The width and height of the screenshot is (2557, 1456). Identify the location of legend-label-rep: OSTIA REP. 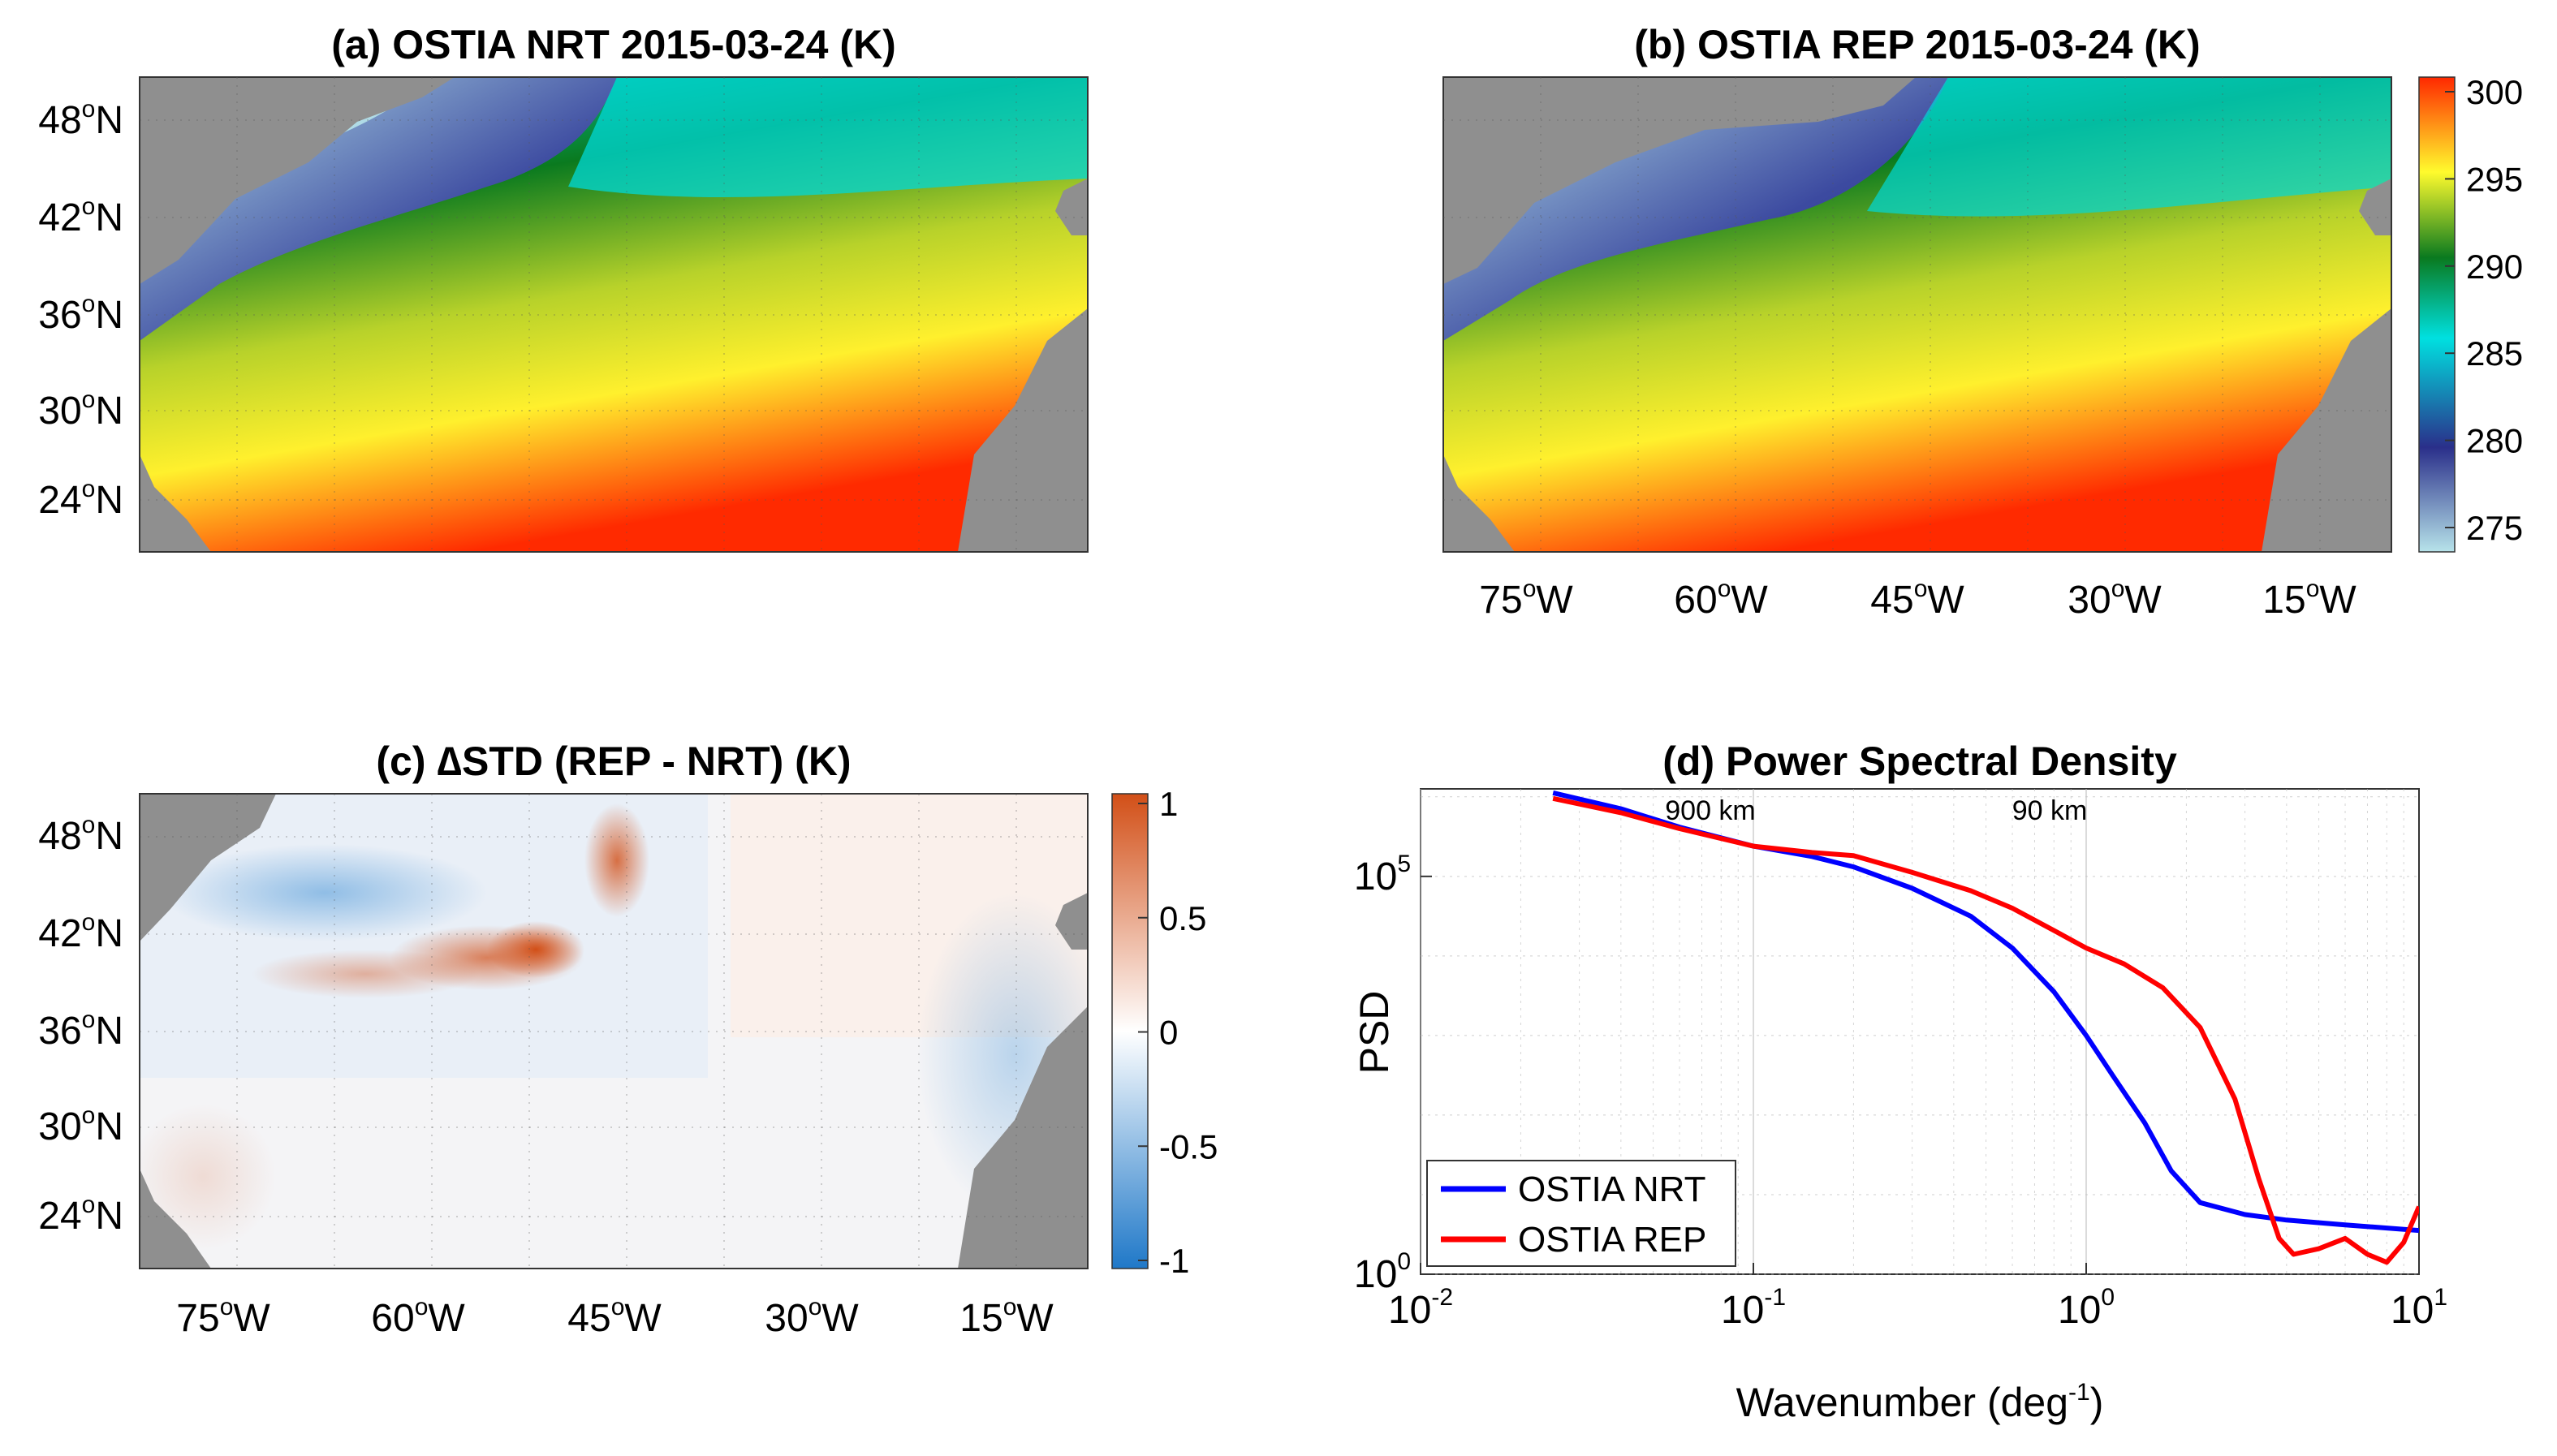
(1612, 1240).